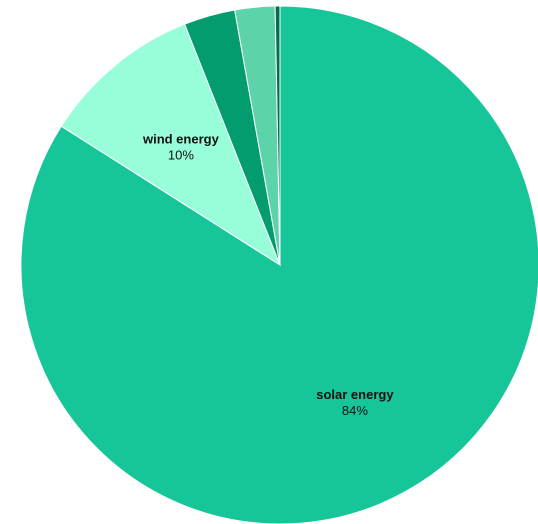  Describe the element at coordinates (355, 394) in the screenshot. I see `slice-label-name: solar energy` at that location.